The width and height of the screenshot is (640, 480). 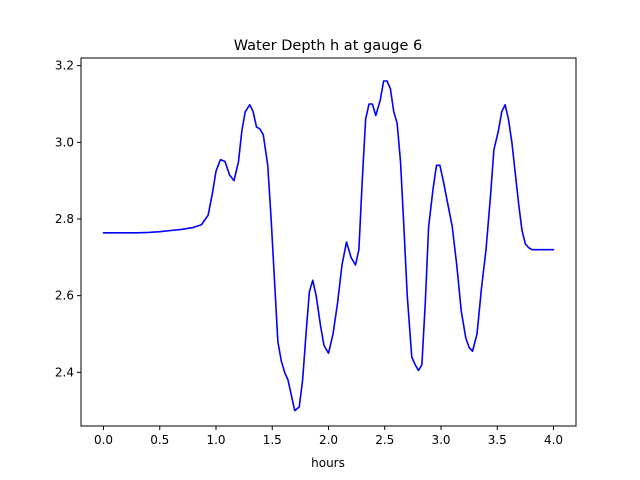 What do you see at coordinates (553, 440) in the screenshot?
I see `x-tick-label: 4.0` at bounding box center [553, 440].